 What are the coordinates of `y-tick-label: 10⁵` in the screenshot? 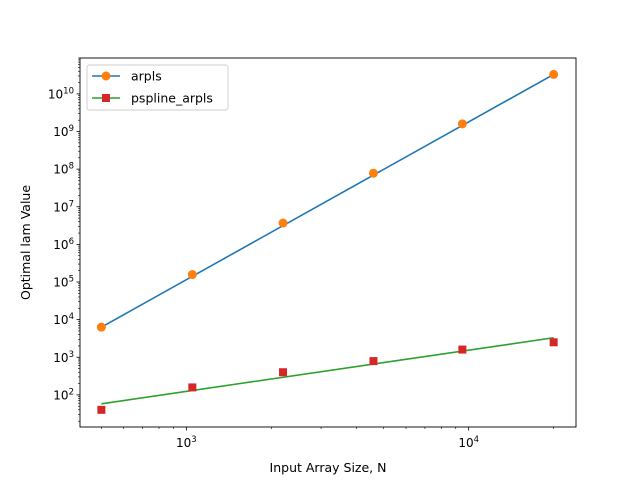 It's located at (63, 282).